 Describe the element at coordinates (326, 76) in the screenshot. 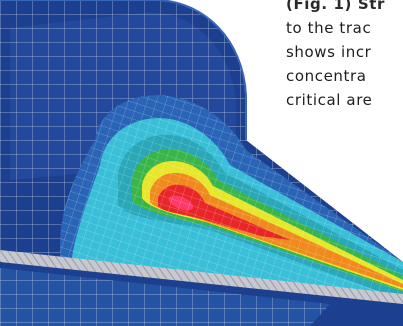

I see `caption-line-4: concentra` at that location.